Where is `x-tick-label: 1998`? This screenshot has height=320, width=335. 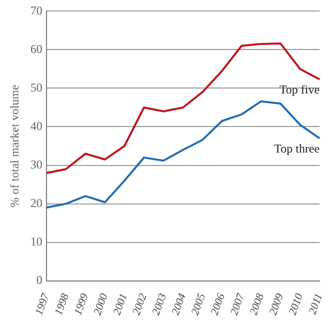
x-tick-label: 1998 is located at coordinates (62, 304).